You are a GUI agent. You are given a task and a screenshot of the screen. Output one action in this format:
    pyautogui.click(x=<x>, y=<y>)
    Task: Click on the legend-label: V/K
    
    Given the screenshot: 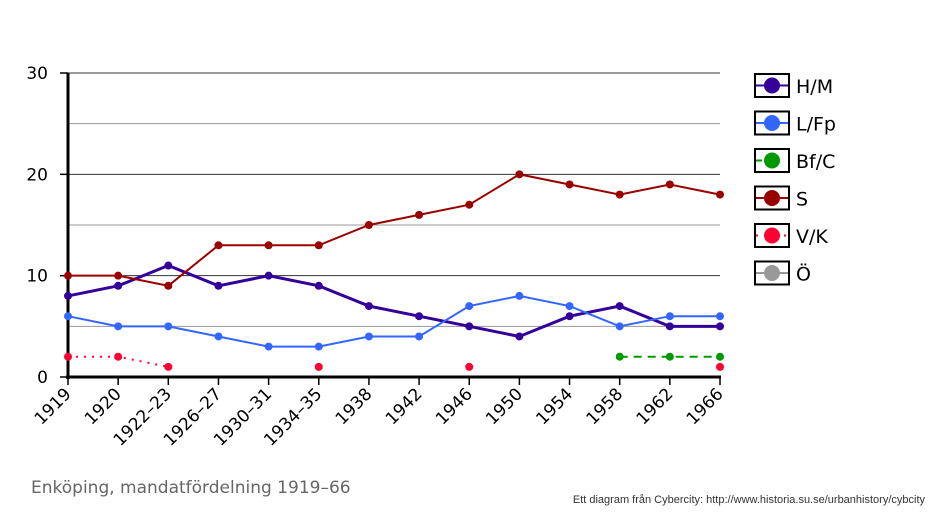 What is the action you would take?
    pyautogui.click(x=812, y=237)
    